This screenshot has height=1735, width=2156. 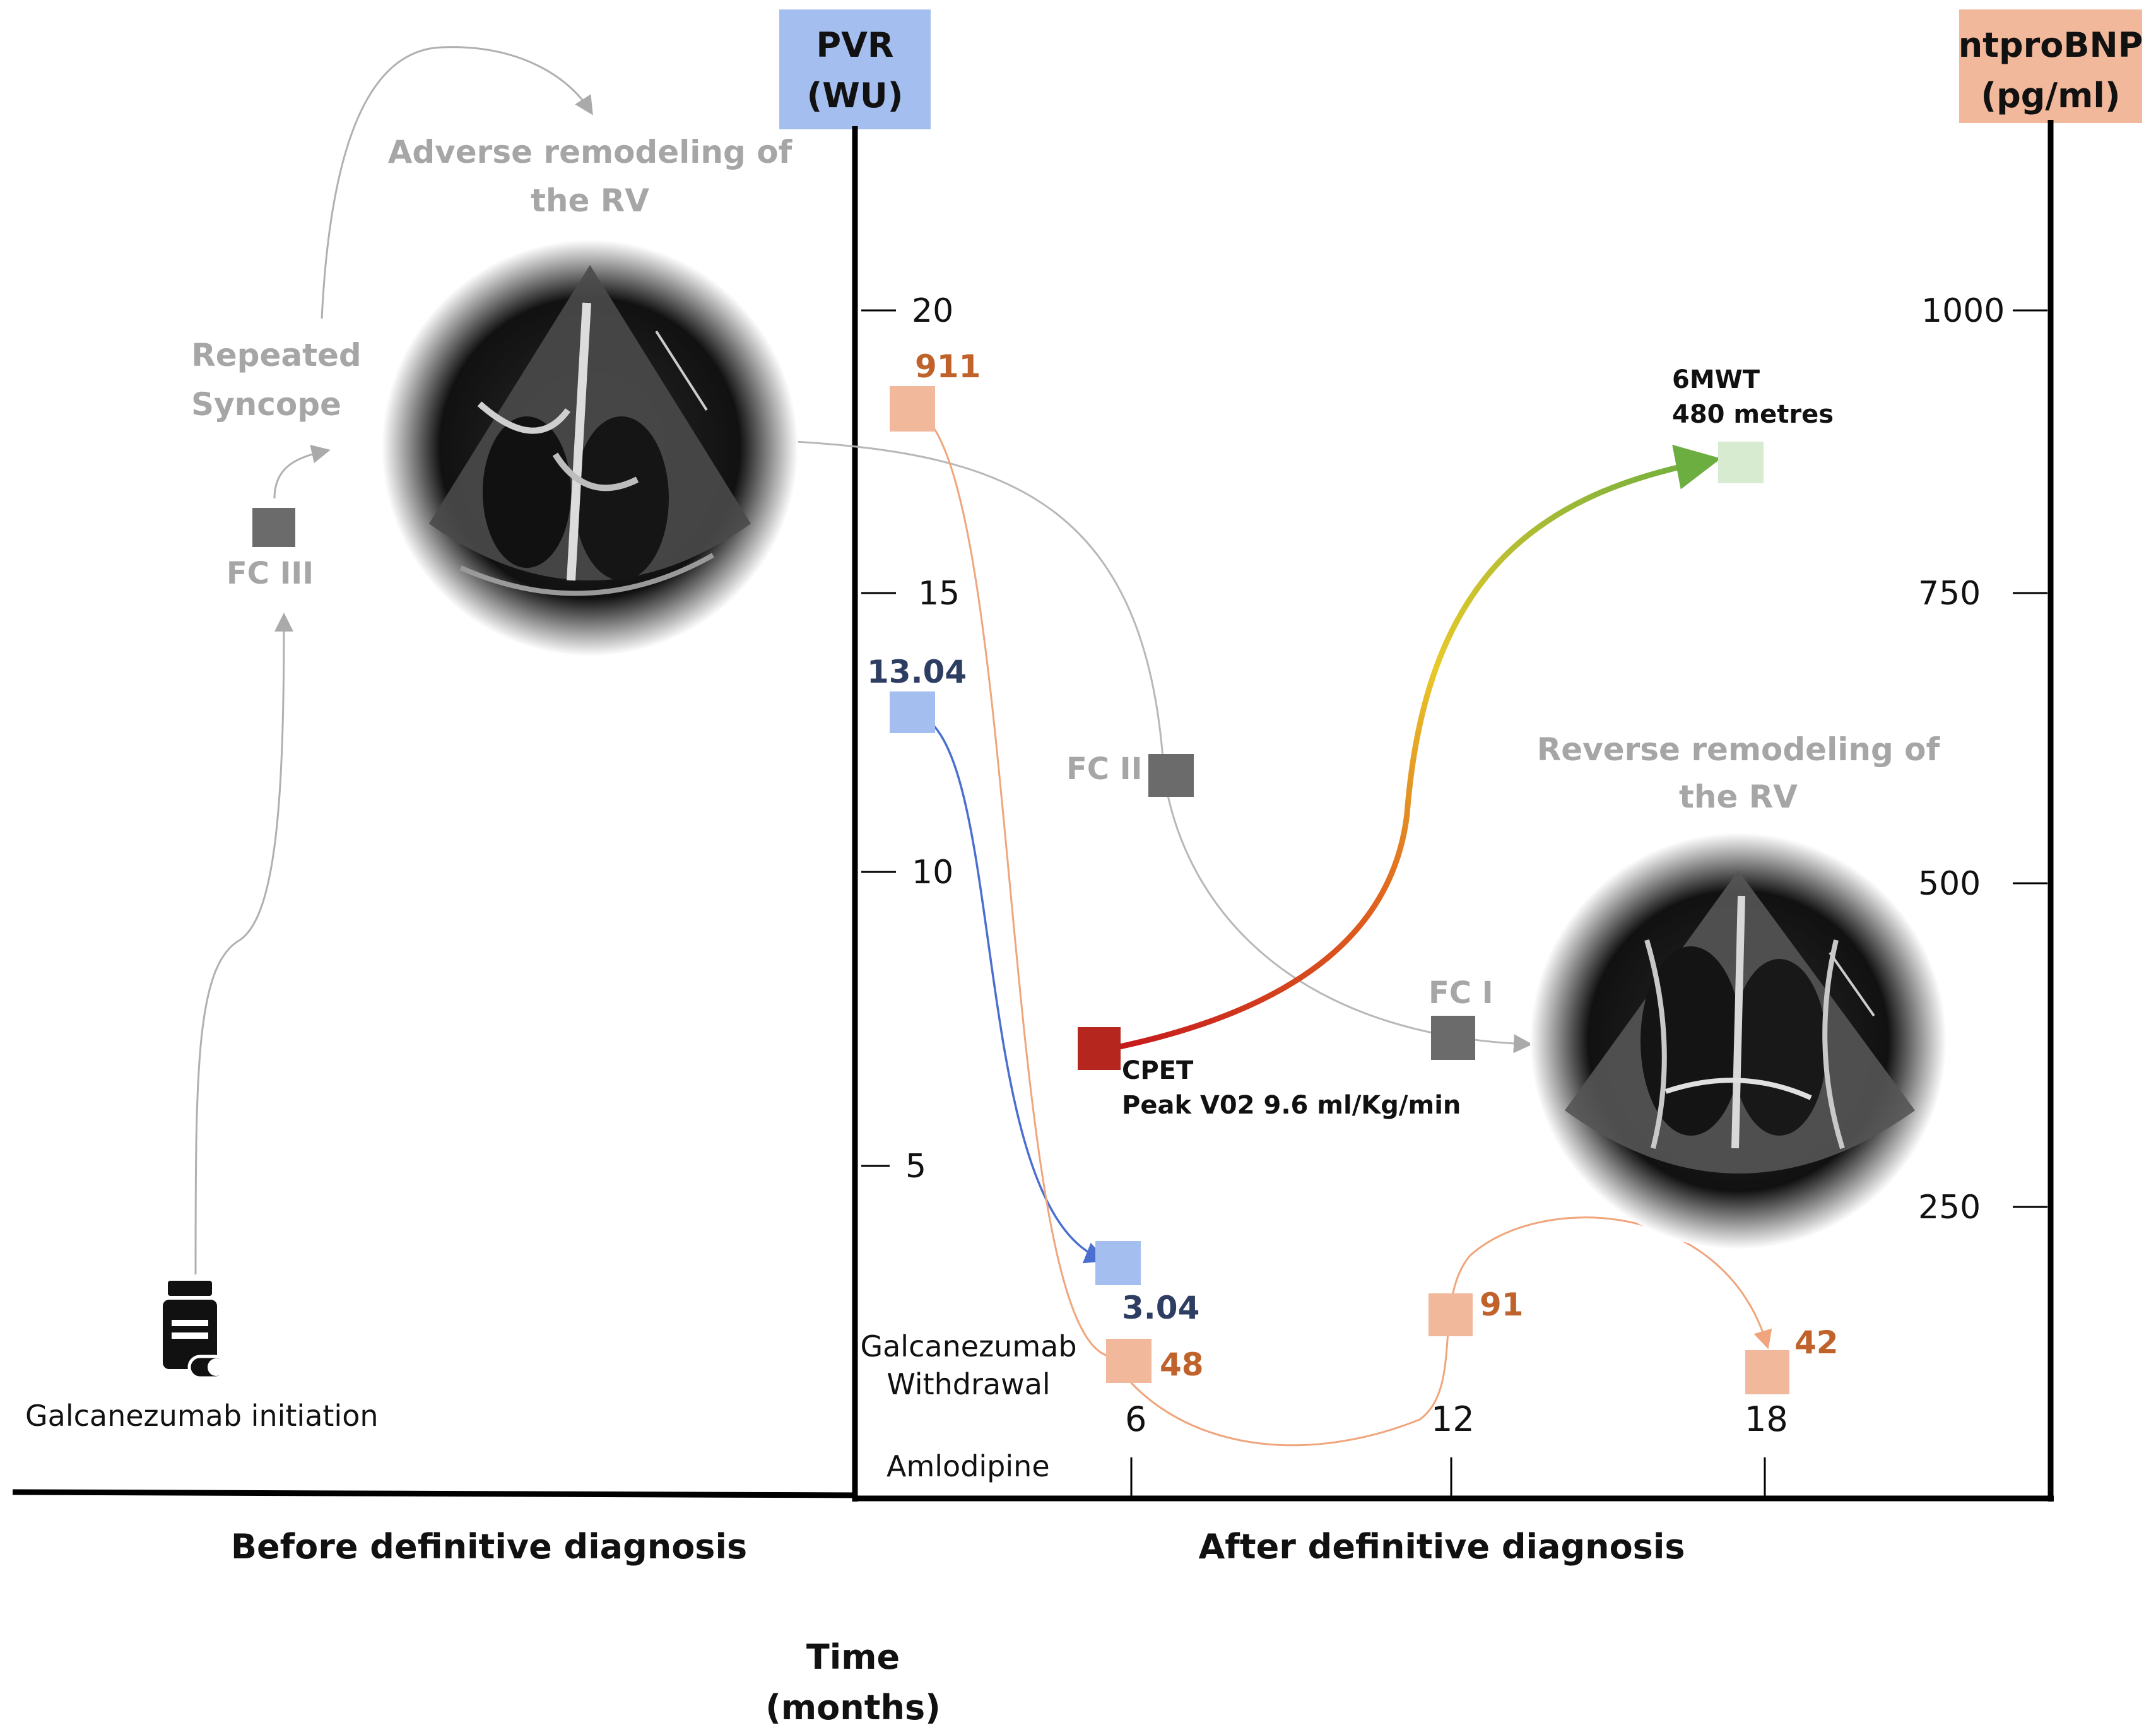 What do you see at coordinates (276, 355) in the screenshot?
I see `repeated-syncope-line1: Repeated` at bounding box center [276, 355].